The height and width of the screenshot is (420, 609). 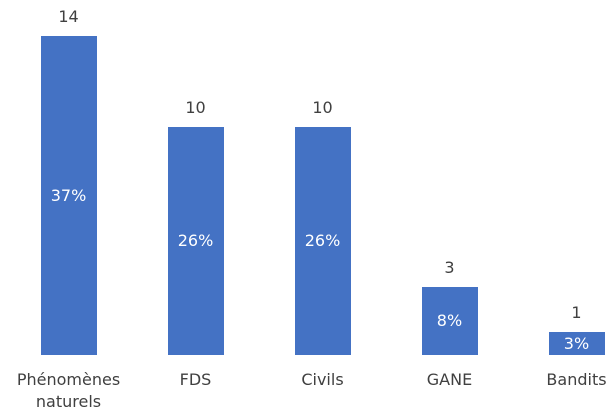 What do you see at coordinates (449, 379) in the screenshot?
I see `x-tick-label: GANE` at bounding box center [449, 379].